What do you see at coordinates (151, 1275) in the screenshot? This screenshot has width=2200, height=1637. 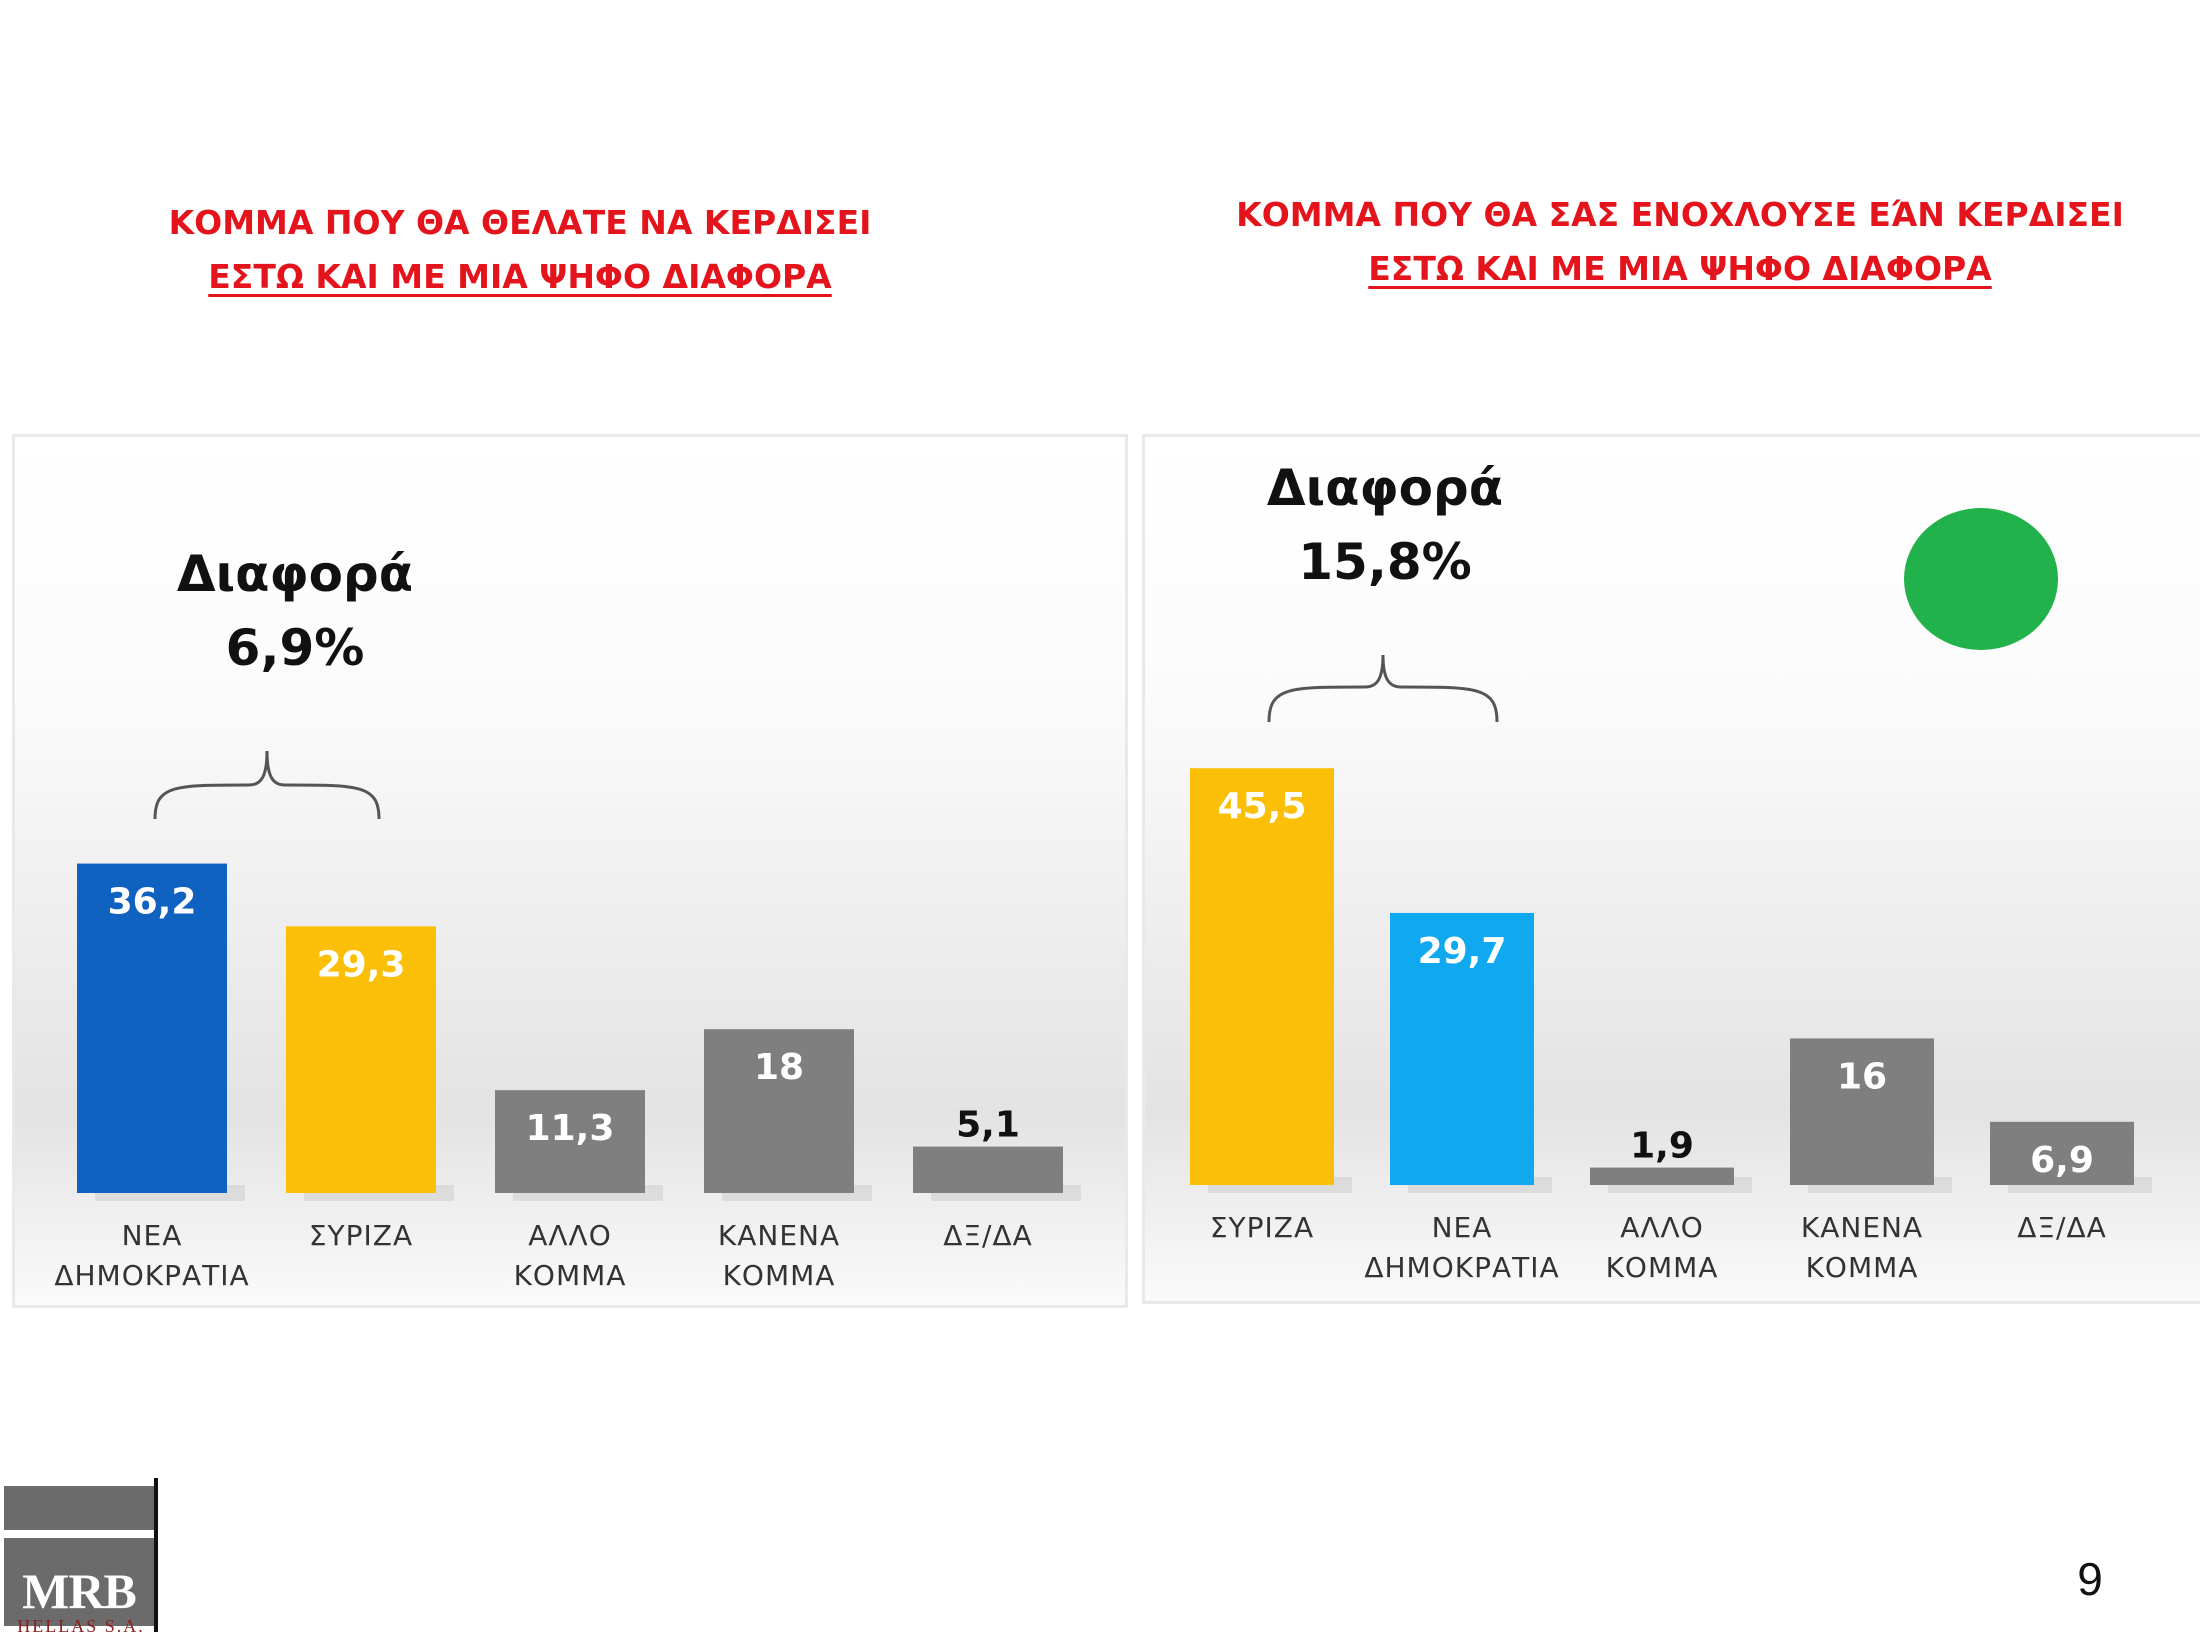 I see `left-category-label: ΔΗΜΟΚΡΑΤΙΑ` at bounding box center [151, 1275].